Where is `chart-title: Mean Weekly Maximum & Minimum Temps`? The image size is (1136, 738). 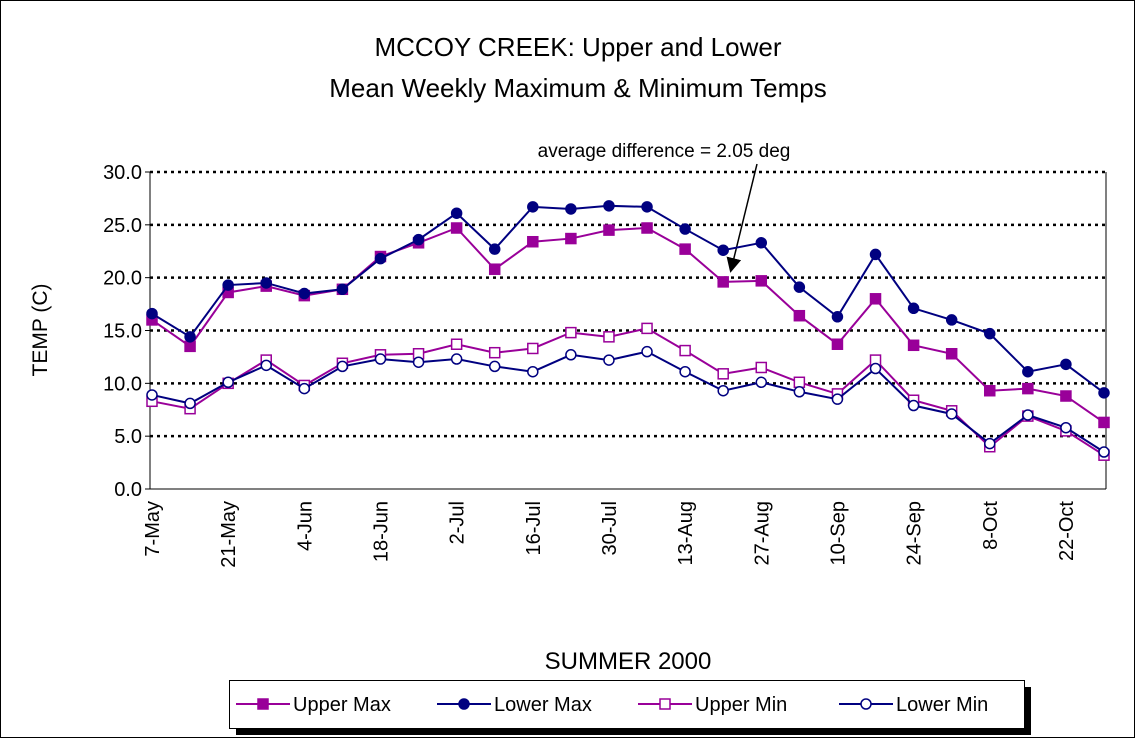
chart-title: Mean Weekly Maximum & Minimum Temps is located at coordinates (578, 88).